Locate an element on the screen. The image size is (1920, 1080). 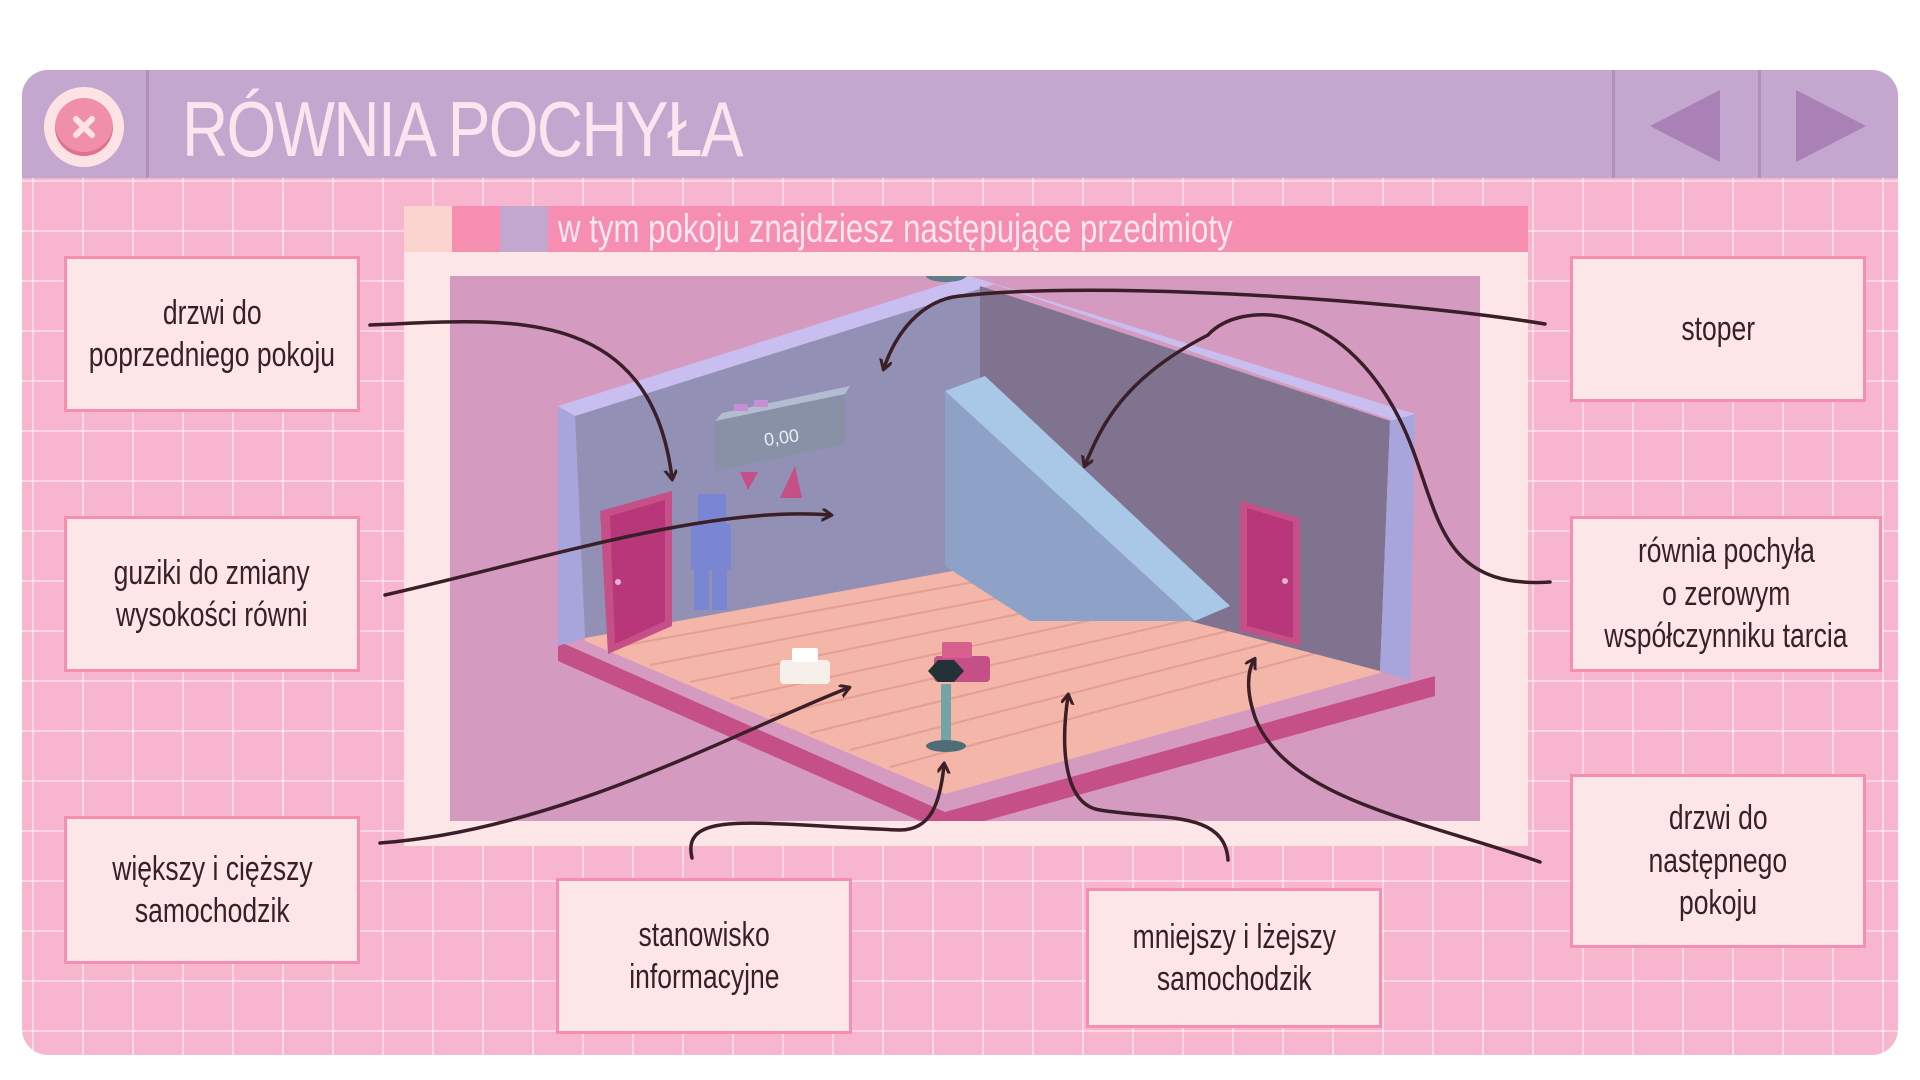
left-door-knob is located at coordinates (618, 582).